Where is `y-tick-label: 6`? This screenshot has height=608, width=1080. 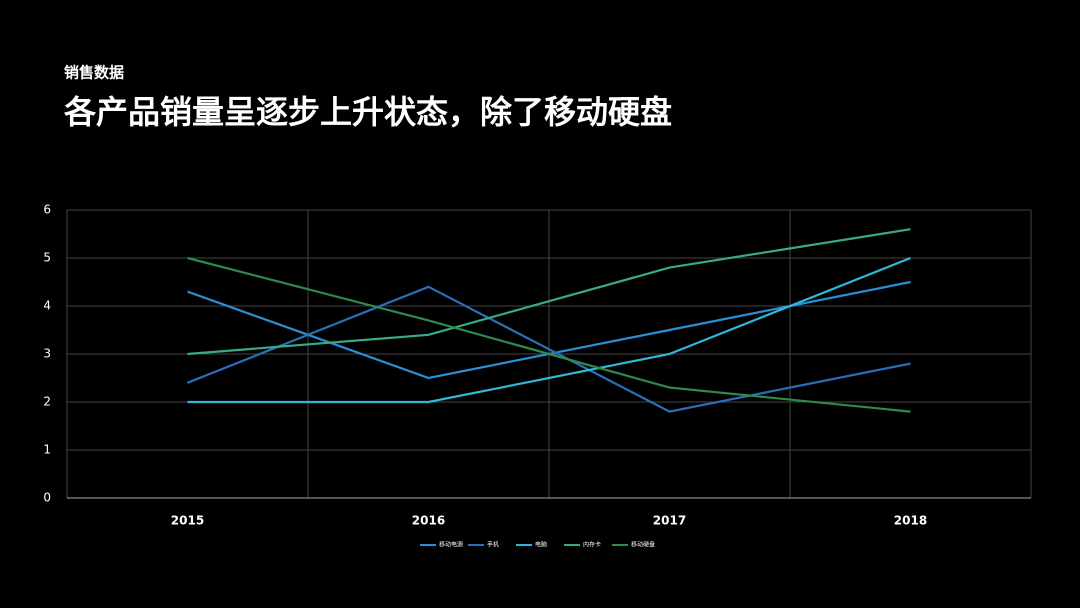 y-tick-label: 6 is located at coordinates (47, 210).